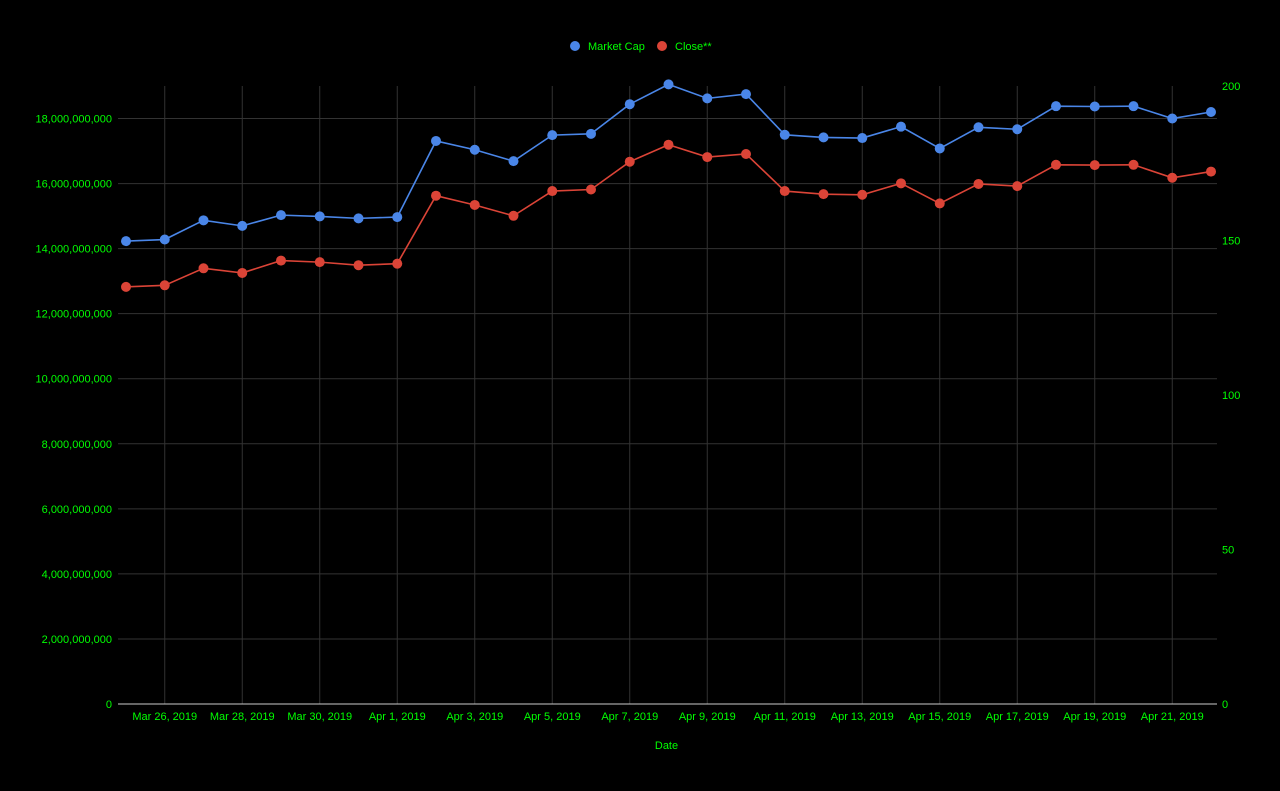 The height and width of the screenshot is (791, 1280). Describe the element at coordinates (74, 380) in the screenshot. I see `left-tick-label: 10,000,000,000` at that location.